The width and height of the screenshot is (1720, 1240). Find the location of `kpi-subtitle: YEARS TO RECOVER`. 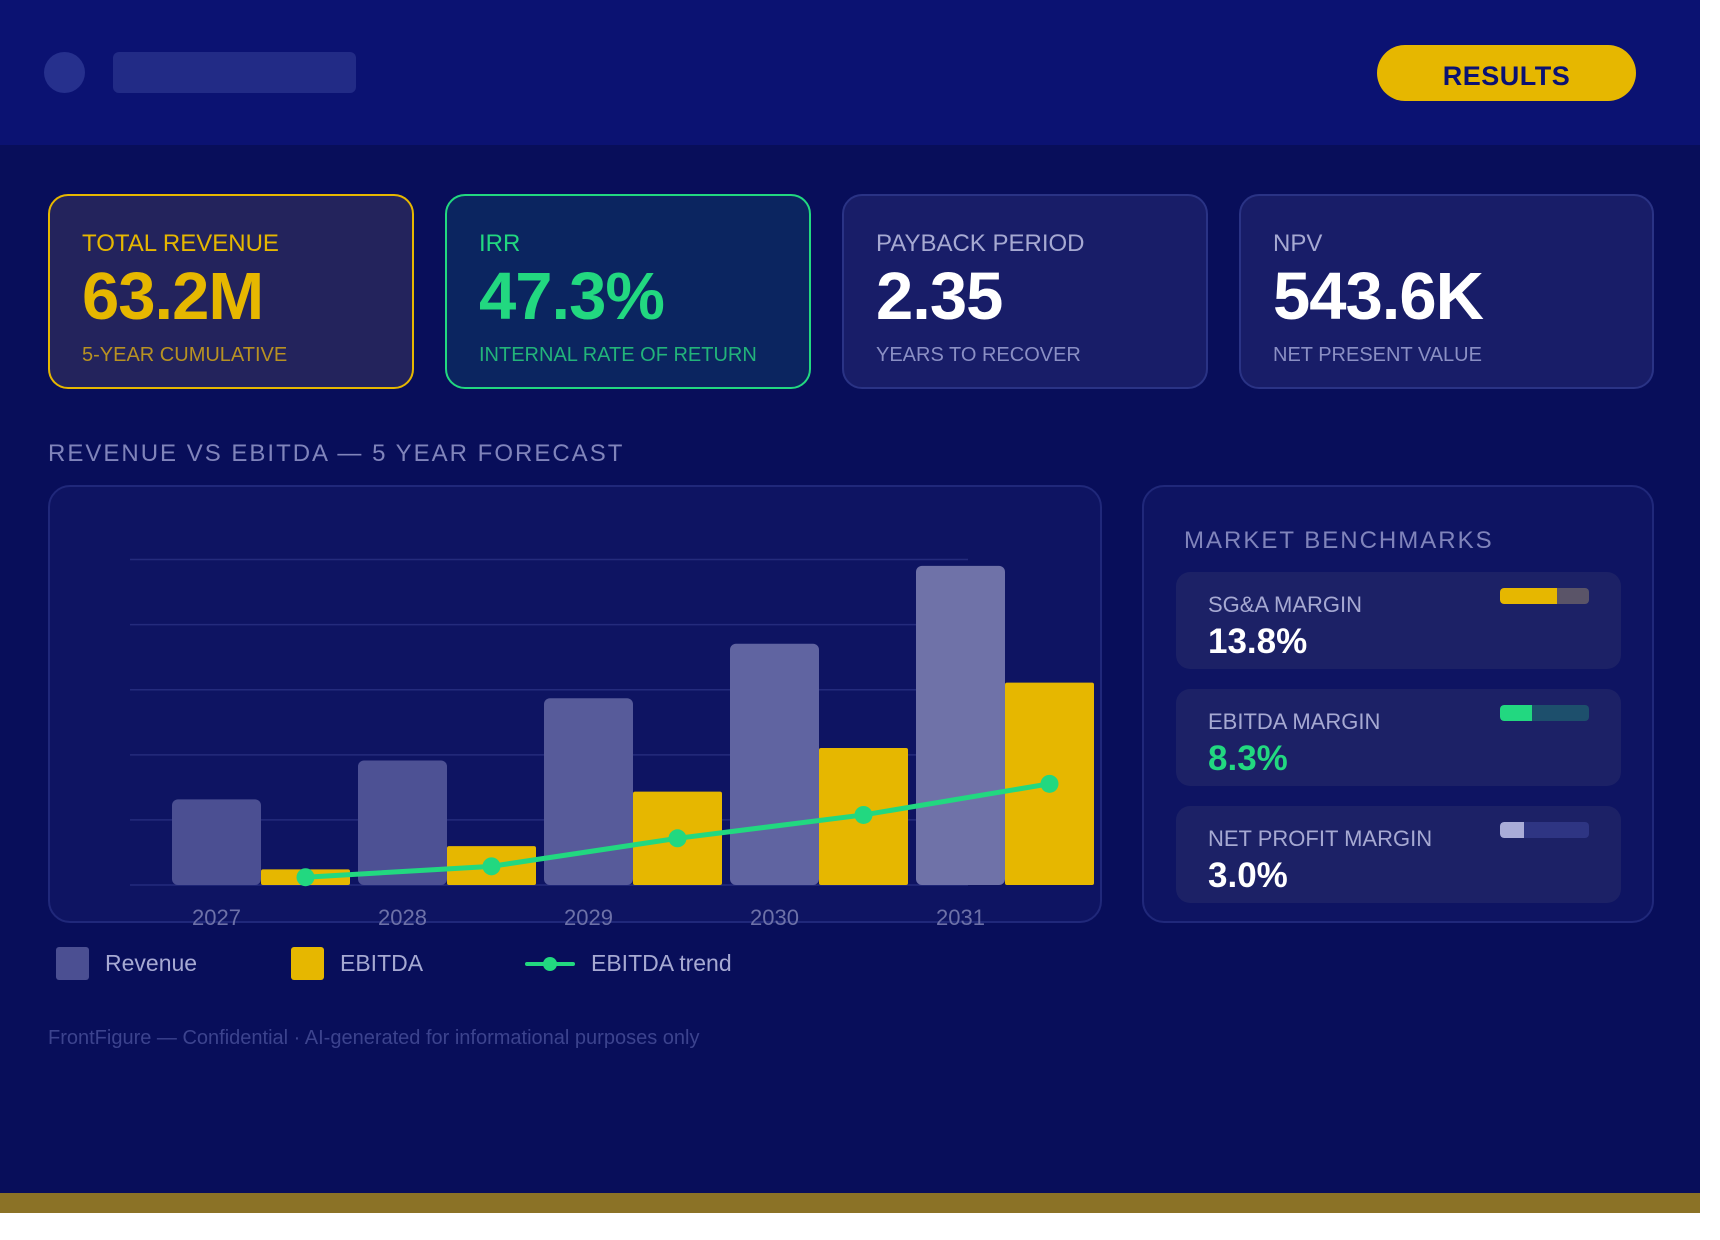

kpi-subtitle: YEARS TO RECOVER is located at coordinates (978, 355).